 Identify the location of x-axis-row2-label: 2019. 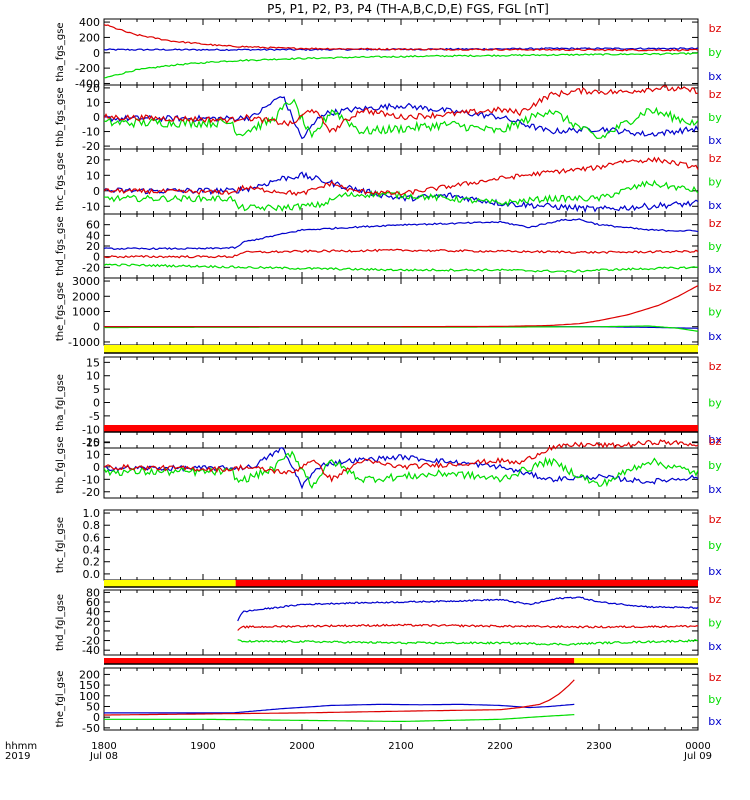
(17, 756).